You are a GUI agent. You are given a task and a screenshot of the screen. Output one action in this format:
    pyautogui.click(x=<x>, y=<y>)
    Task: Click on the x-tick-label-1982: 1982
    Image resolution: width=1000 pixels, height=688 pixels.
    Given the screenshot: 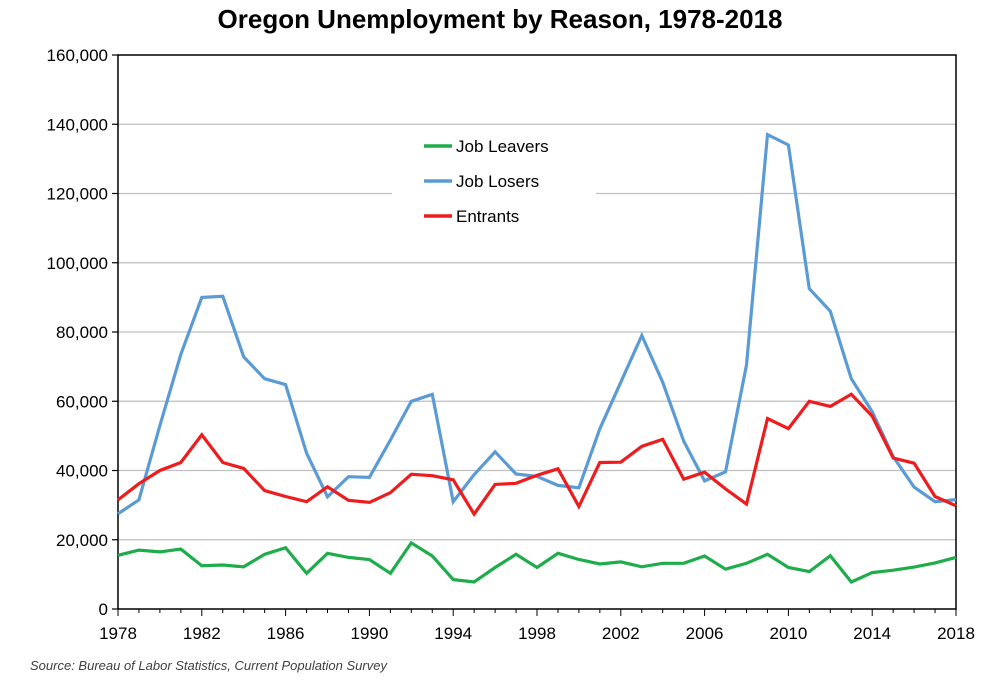 What is the action you would take?
    pyautogui.click(x=202, y=633)
    